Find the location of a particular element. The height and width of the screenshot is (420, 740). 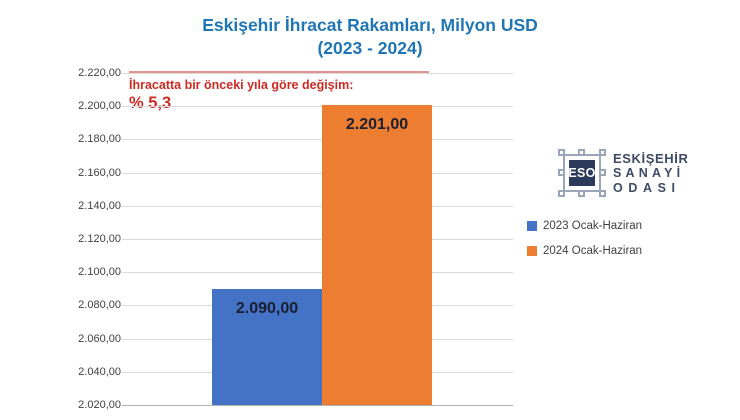

logo-line1: ESKİŞEHİR is located at coordinates (651, 158).